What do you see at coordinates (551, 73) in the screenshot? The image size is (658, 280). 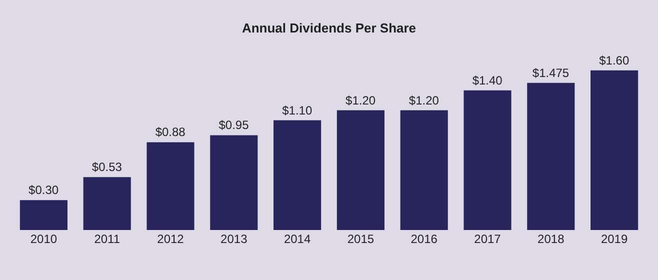 I see `data-label: $1.475` at bounding box center [551, 73].